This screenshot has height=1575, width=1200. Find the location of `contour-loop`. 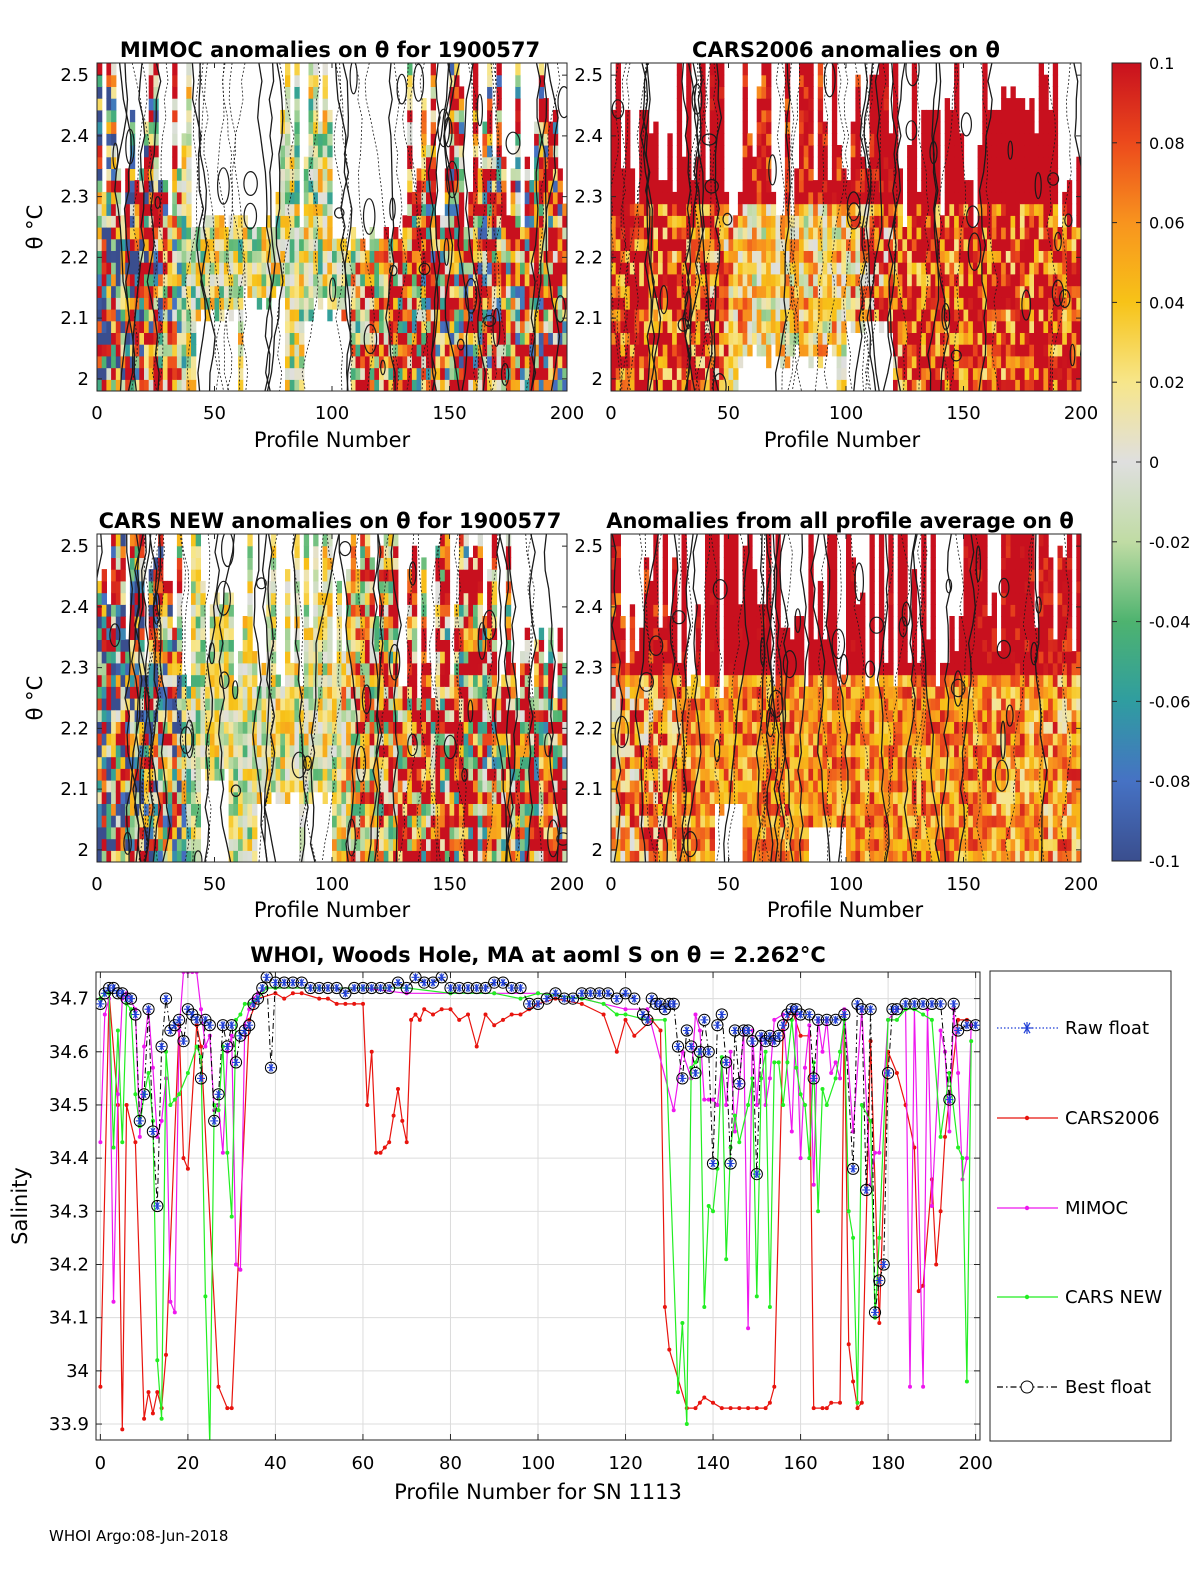

contour-loop is located at coordinates (946, 316).